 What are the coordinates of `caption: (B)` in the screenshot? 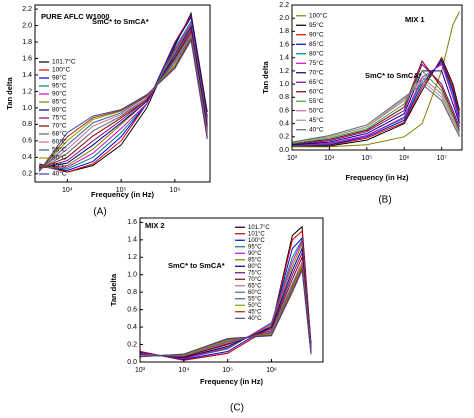 It's located at (384, 200).